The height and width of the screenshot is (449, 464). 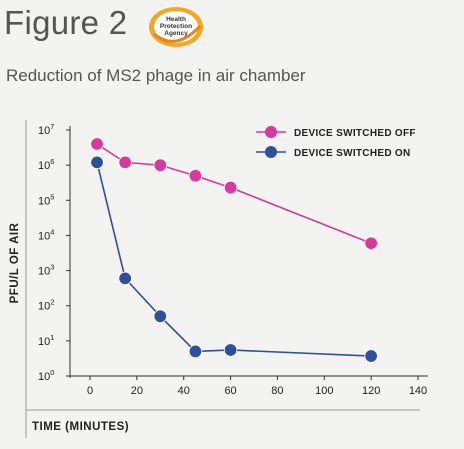 I want to click on x-tick-label-7: 140, so click(x=418, y=391).